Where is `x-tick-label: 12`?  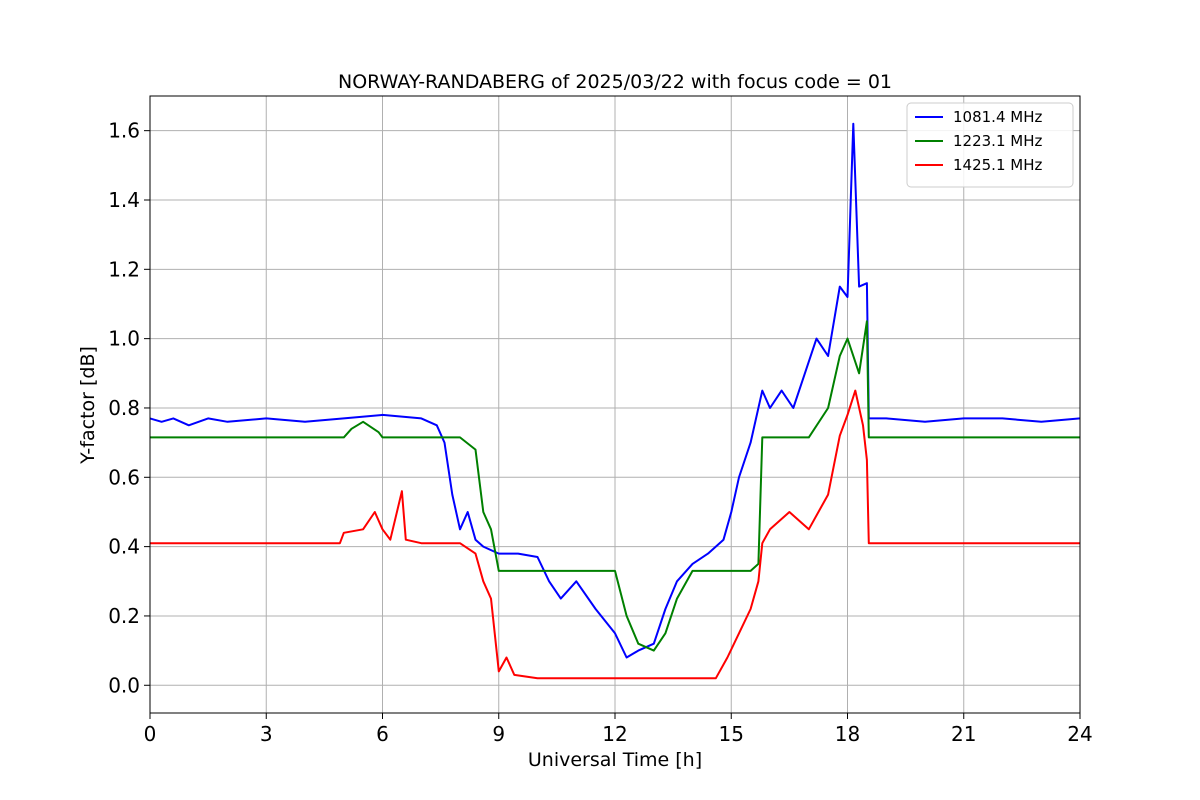 x-tick-label: 12 is located at coordinates (614, 734).